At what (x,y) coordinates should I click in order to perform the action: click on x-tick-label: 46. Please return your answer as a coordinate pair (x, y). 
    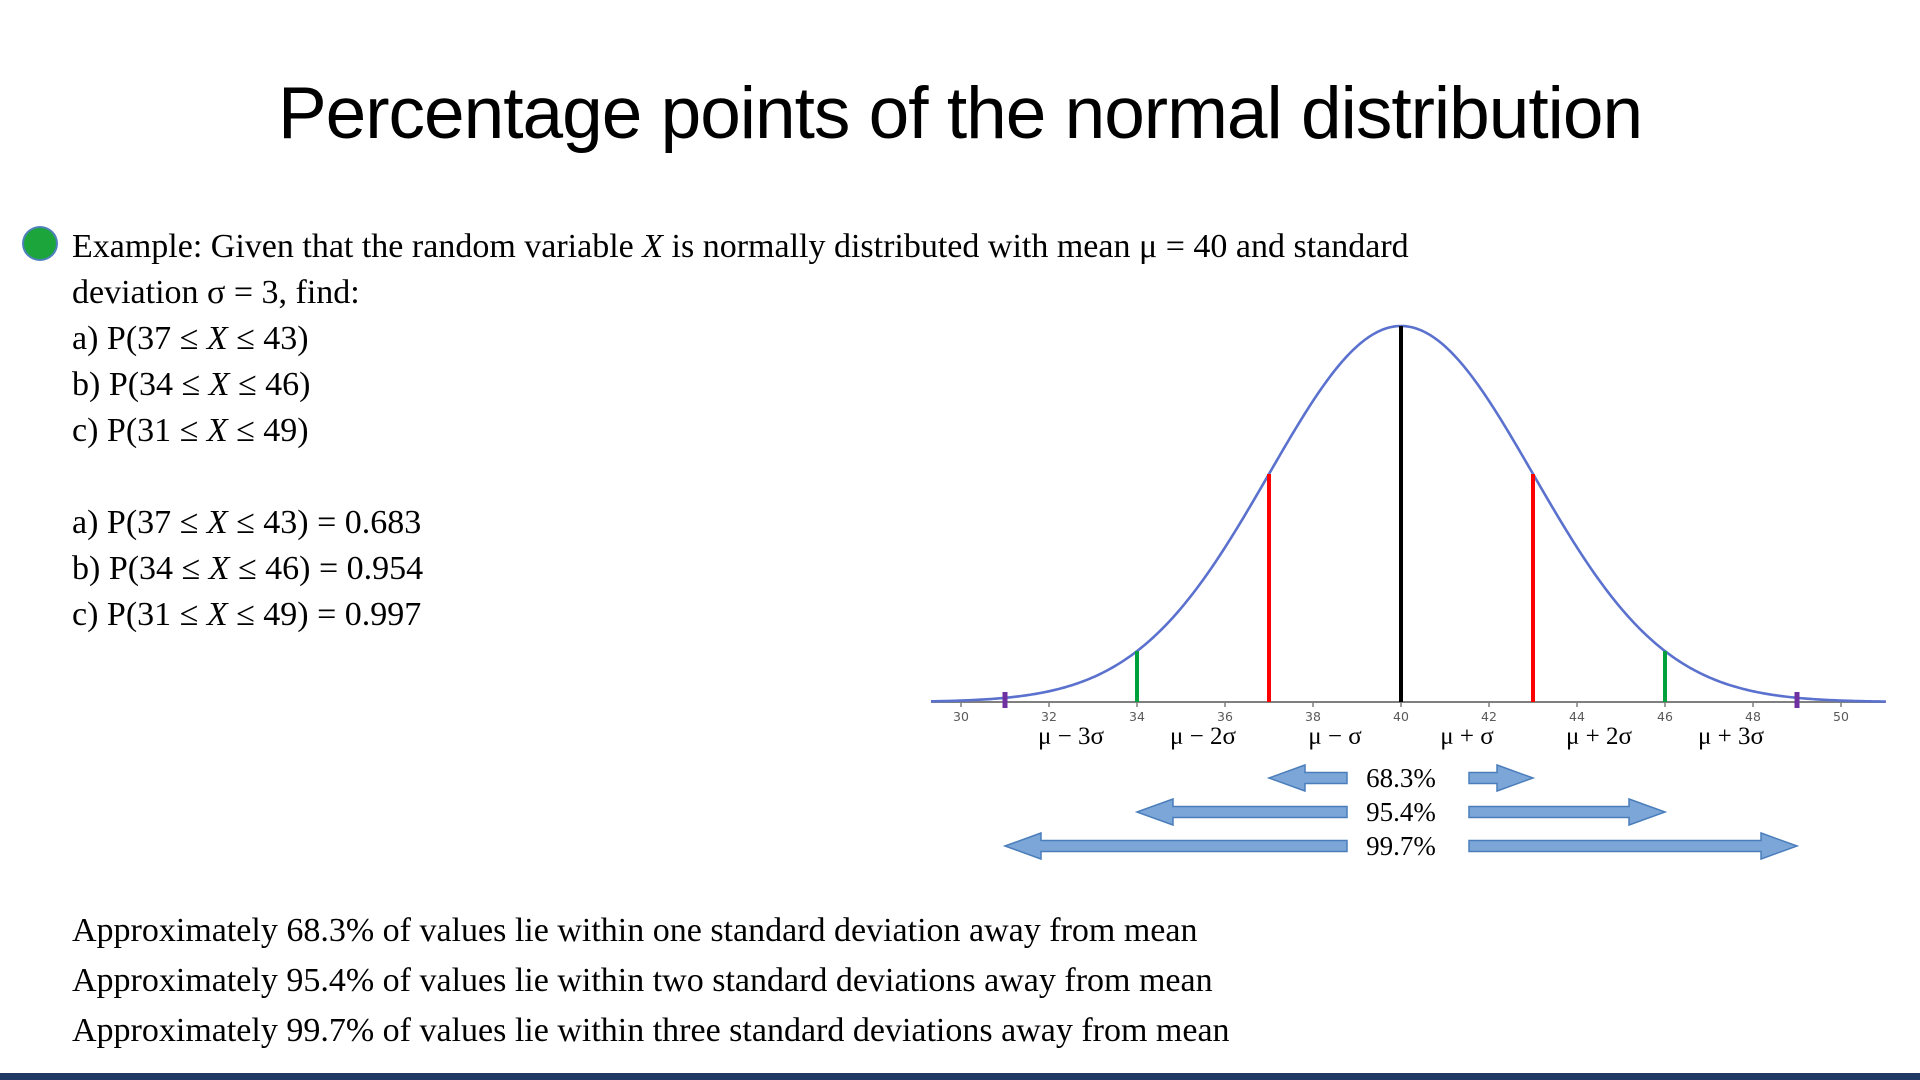
    Looking at the image, I should click on (1665, 716).